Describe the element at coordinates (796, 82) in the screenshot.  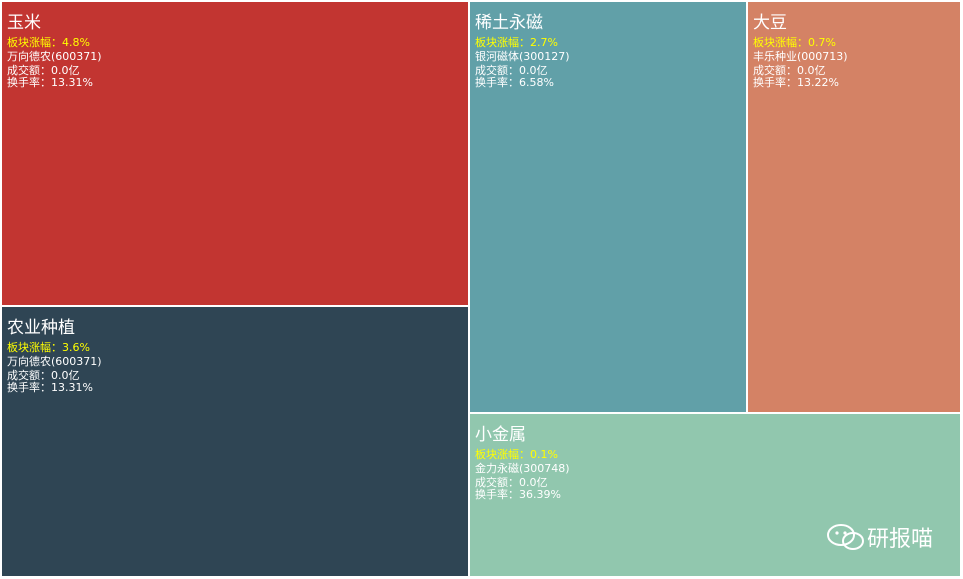
I see `tile-info: 换手率：13.22%` at that location.